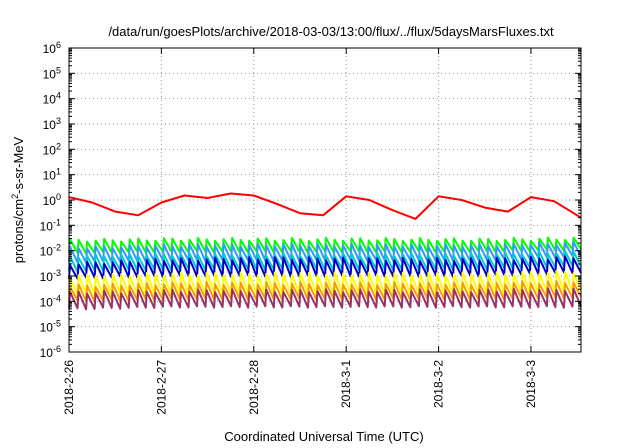 The image size is (640, 448). Describe the element at coordinates (52, 73) in the screenshot. I see `y-tick-label: 10⁵` at that location.